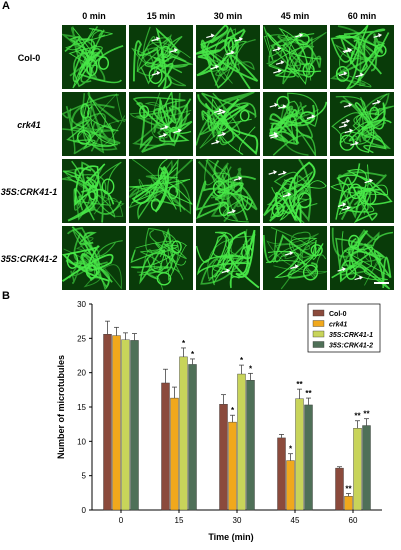 The image size is (401, 550). I want to click on panel-a-letter: A, so click(6, 6).